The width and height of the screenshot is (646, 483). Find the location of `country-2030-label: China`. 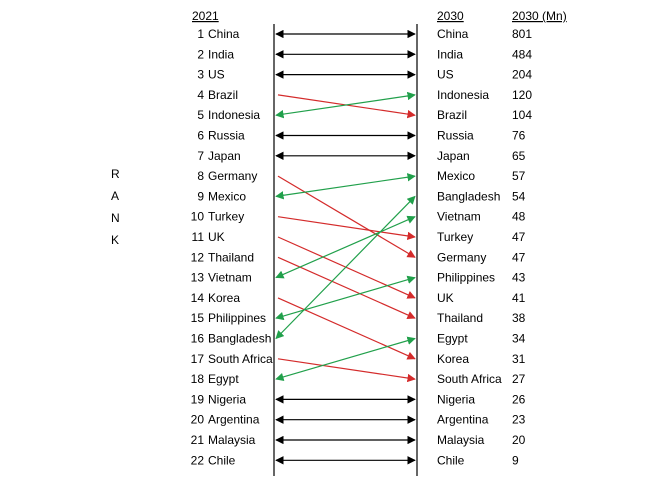

country-2030-label: China is located at coordinates (453, 34).